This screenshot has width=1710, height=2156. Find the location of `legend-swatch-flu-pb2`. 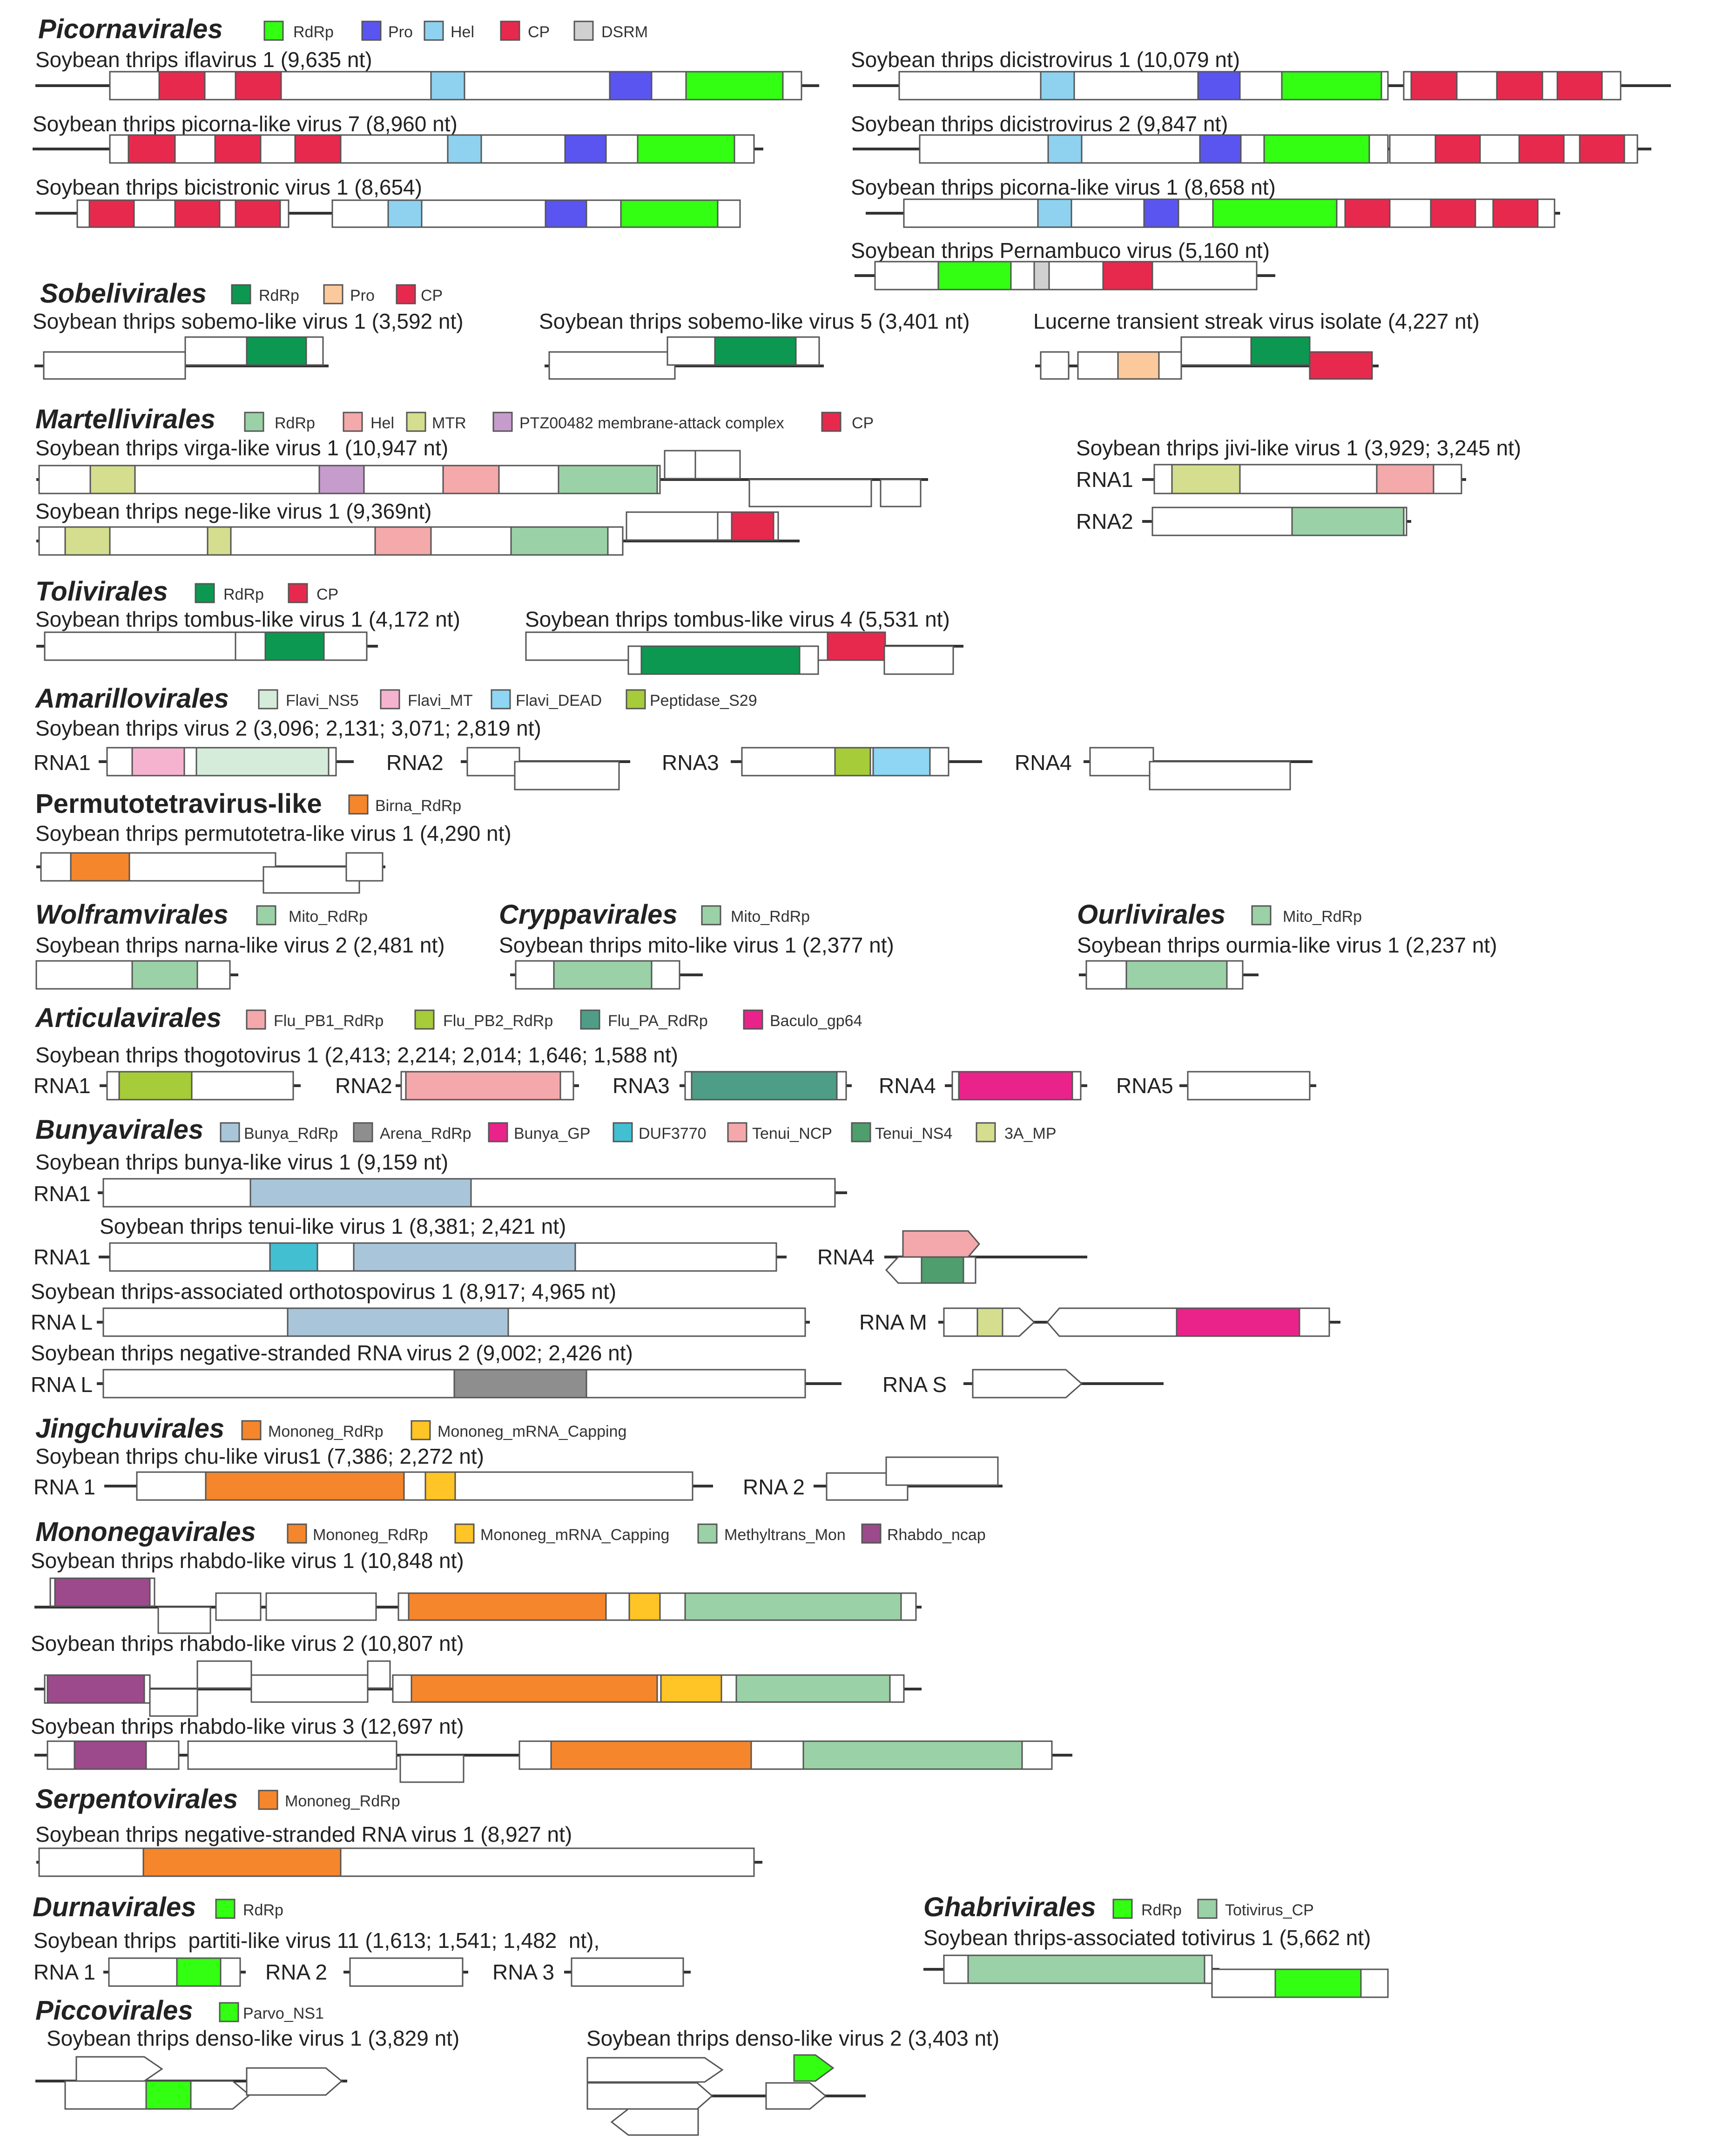

legend-swatch-flu-pb2 is located at coordinates (424, 1019).